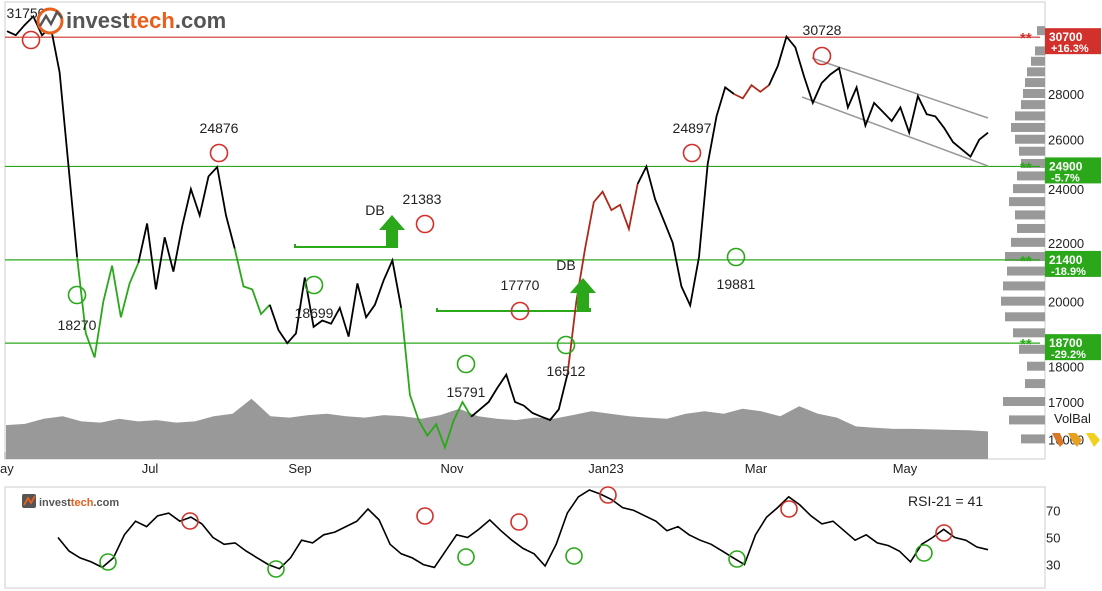  I want to click on trend-channel, so click(895, 112).